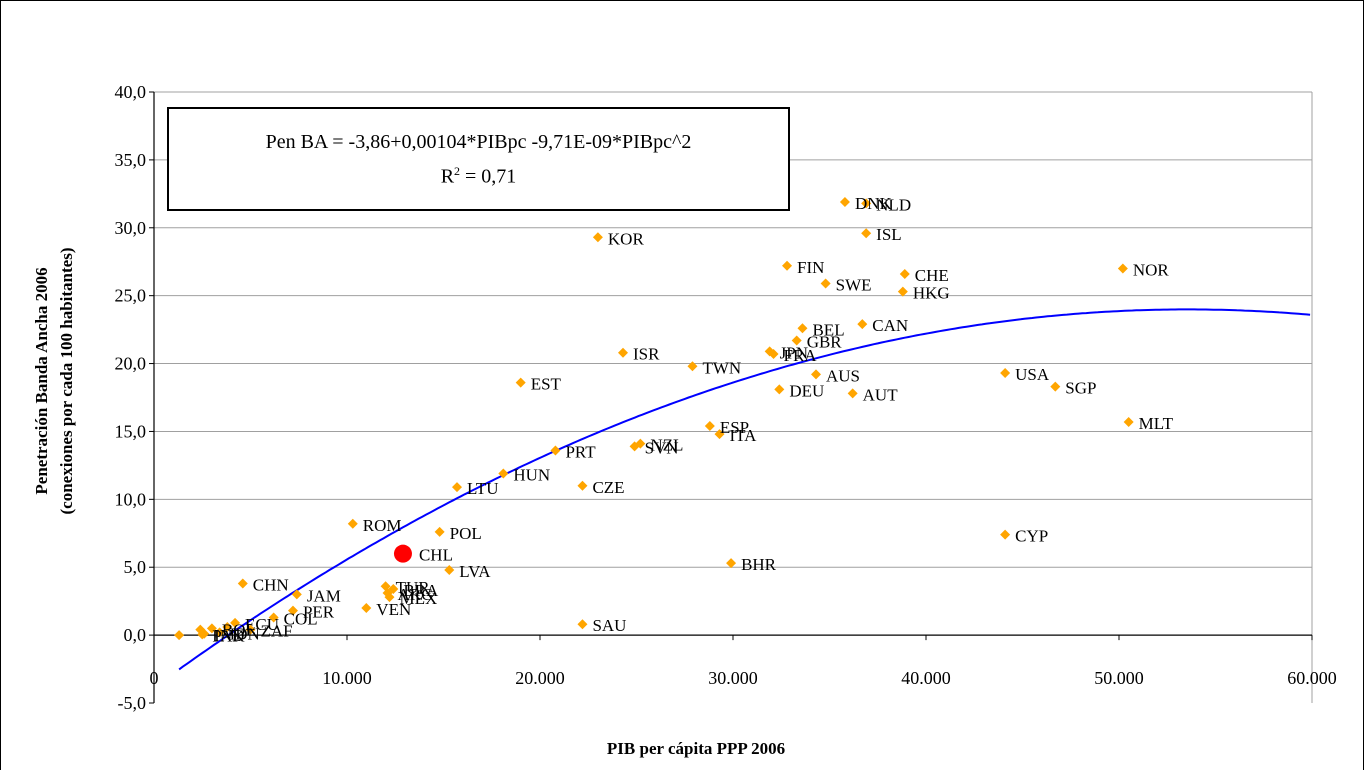 This screenshot has height=770, width=1364. What do you see at coordinates (926, 678) in the screenshot?
I see `x-tick-label: 40.000` at bounding box center [926, 678].